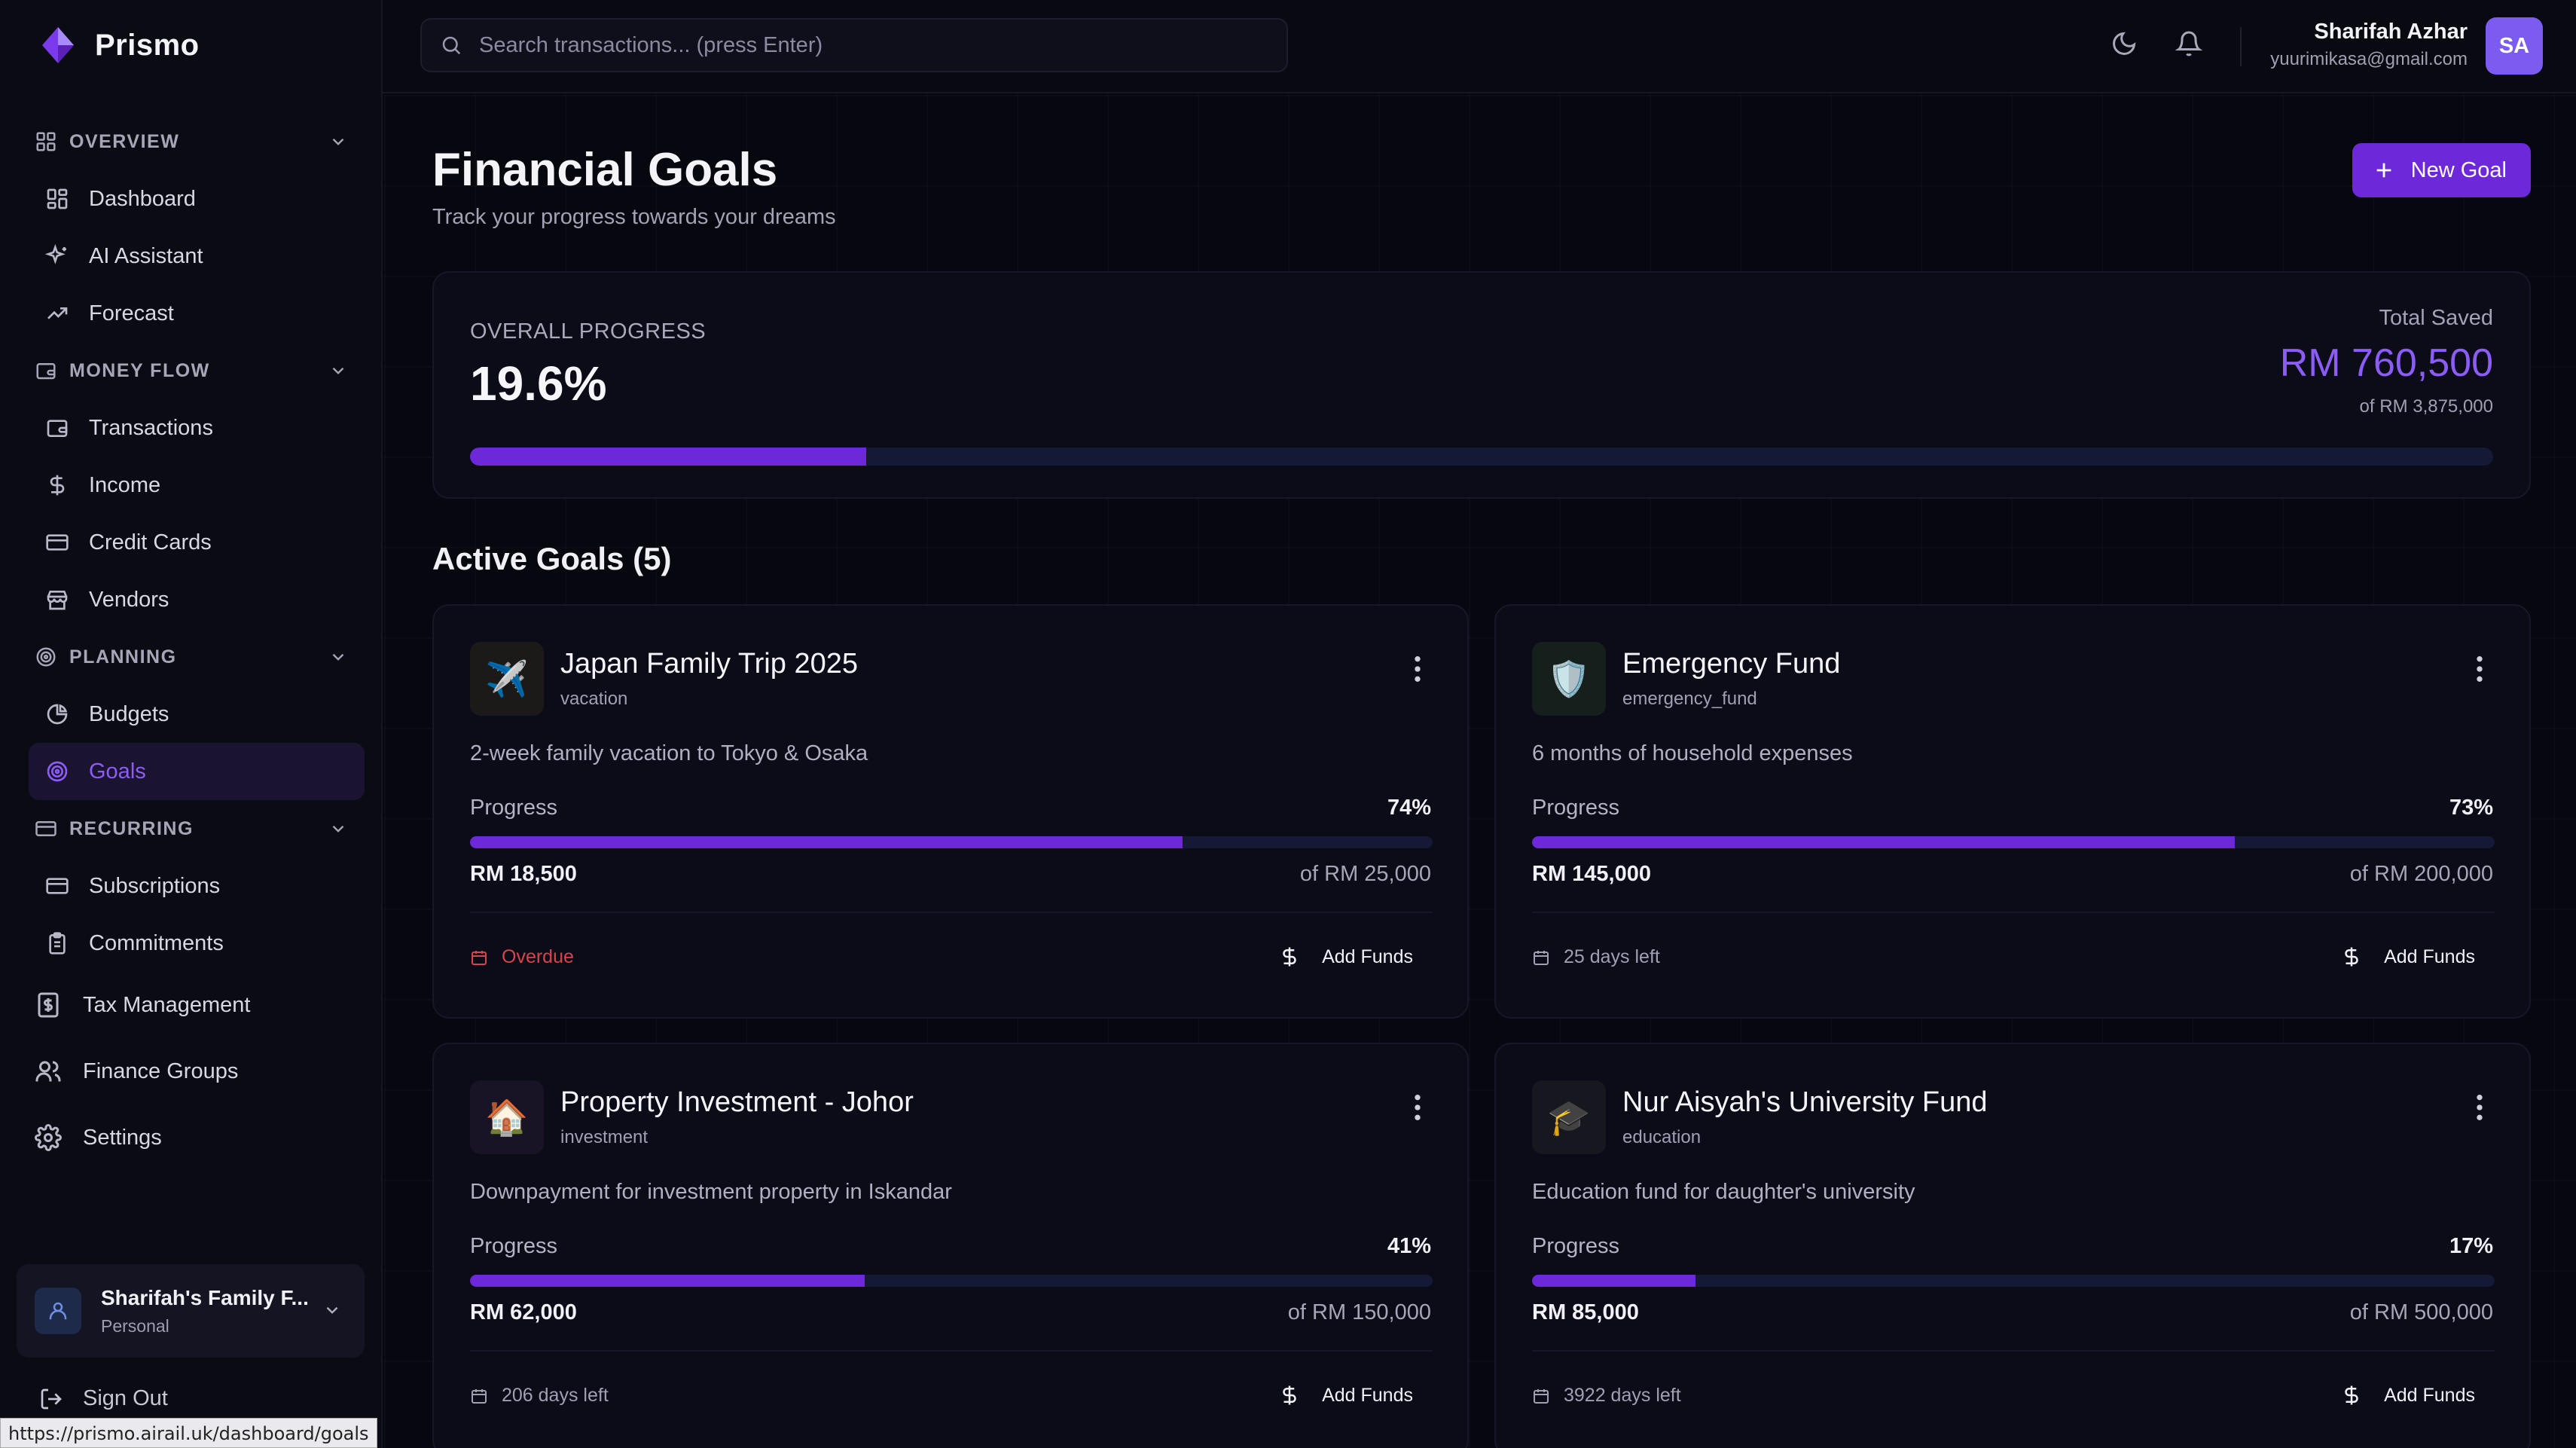 The image size is (2576, 1448). What do you see at coordinates (197, 943) in the screenshot?
I see `sidebar-item-commitments: Commitments` at bounding box center [197, 943].